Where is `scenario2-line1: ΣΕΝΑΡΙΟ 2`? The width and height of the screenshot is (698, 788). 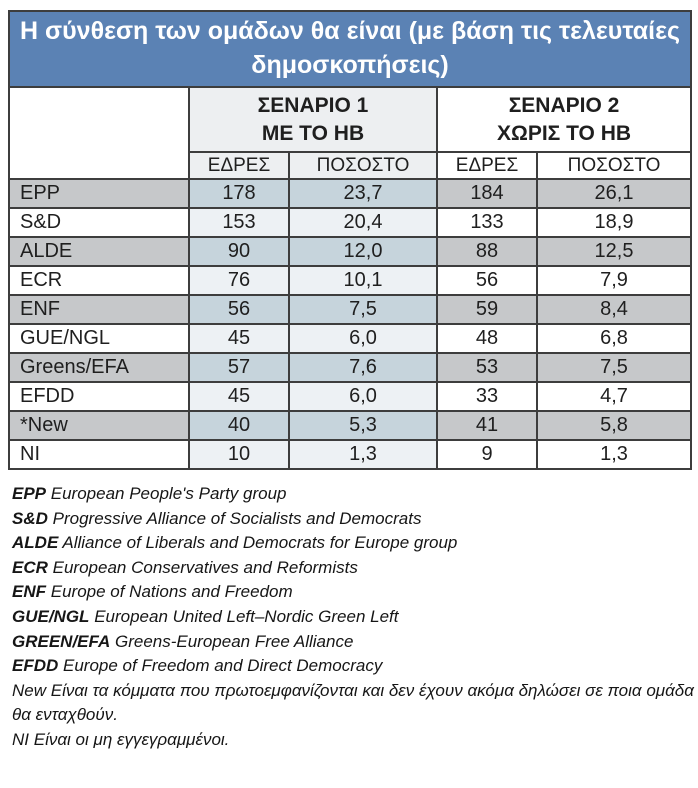 scenario2-line1: ΣΕΝΑΡΙΟ 2 is located at coordinates (564, 106).